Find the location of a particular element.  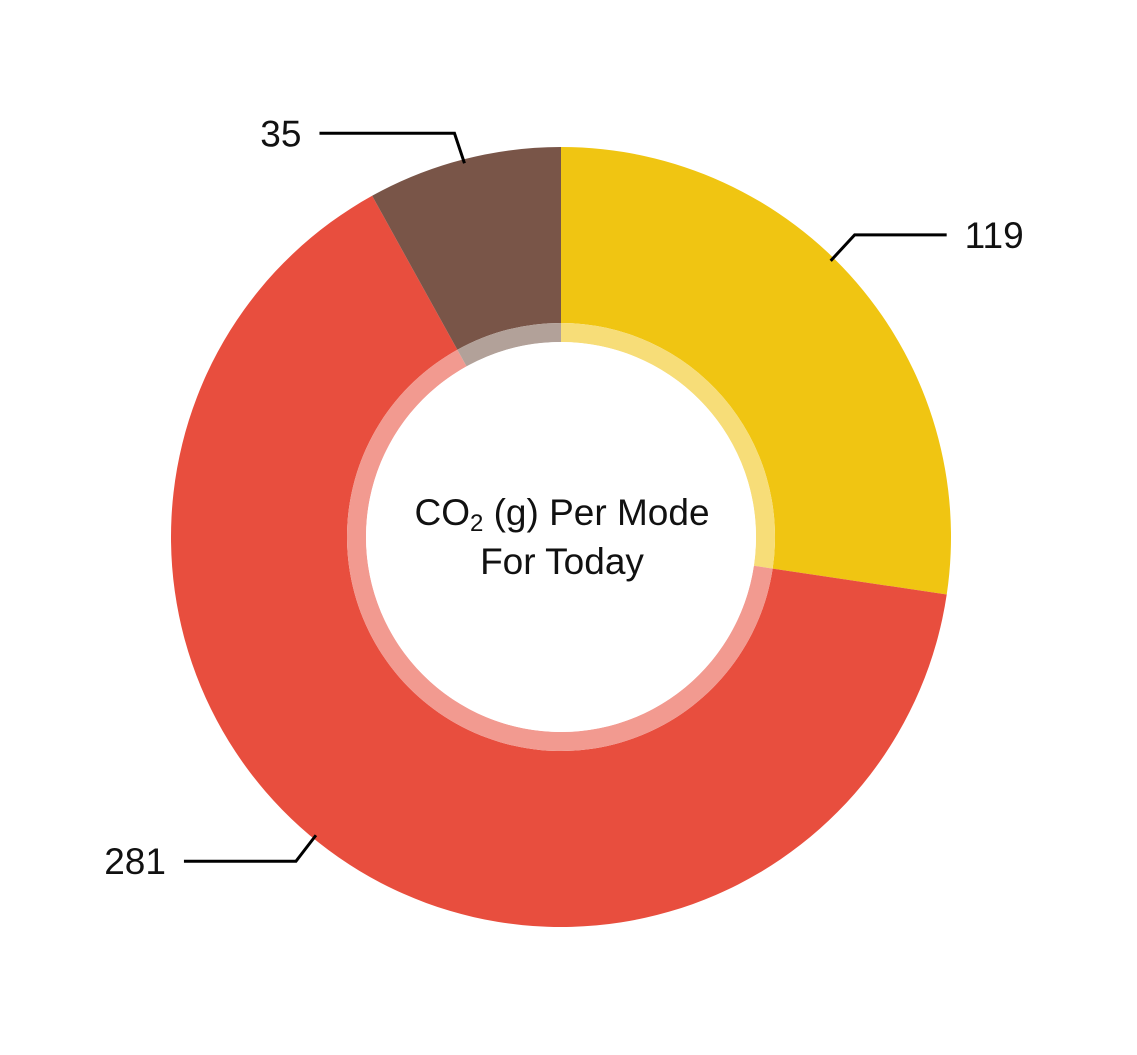

chart-title-suffix: (g) Per Mode is located at coordinates (596, 512).